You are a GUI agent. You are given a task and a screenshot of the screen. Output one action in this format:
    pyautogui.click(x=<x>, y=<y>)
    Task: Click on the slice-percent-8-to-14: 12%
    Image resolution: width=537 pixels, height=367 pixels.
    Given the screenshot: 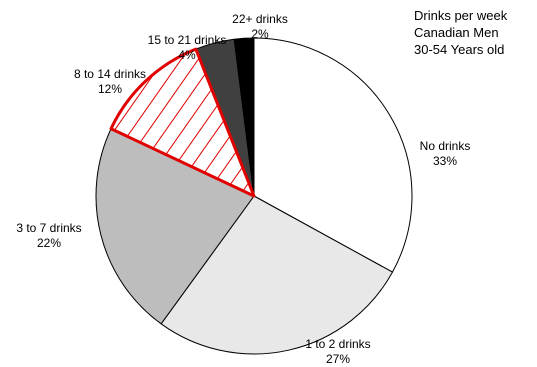 What is the action you would take?
    pyautogui.click(x=110, y=89)
    